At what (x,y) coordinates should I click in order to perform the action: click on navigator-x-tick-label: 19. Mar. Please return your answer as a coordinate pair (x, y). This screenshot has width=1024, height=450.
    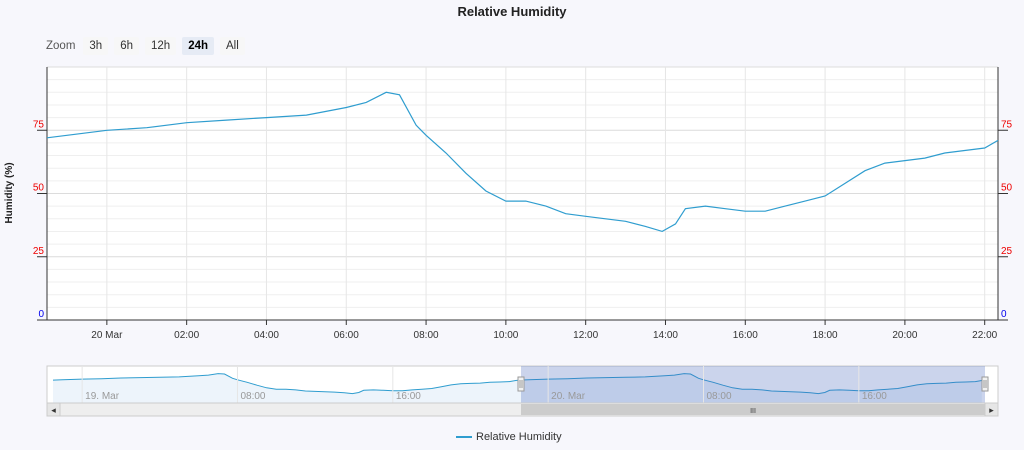
    Looking at the image, I should click on (102, 396).